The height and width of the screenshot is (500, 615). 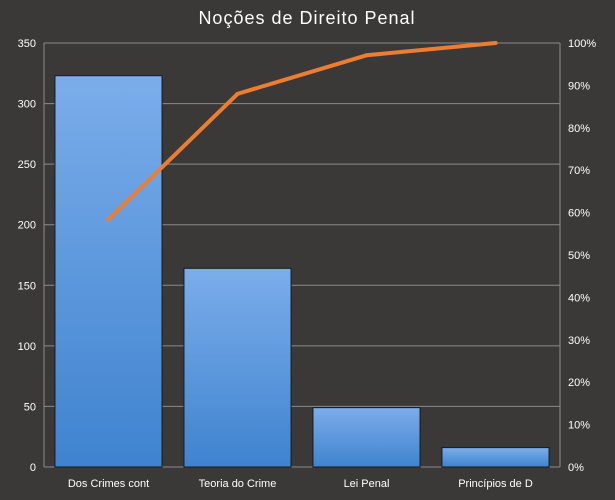 What do you see at coordinates (576, 468) in the screenshot?
I see `y-right-tick-label: 0%` at bounding box center [576, 468].